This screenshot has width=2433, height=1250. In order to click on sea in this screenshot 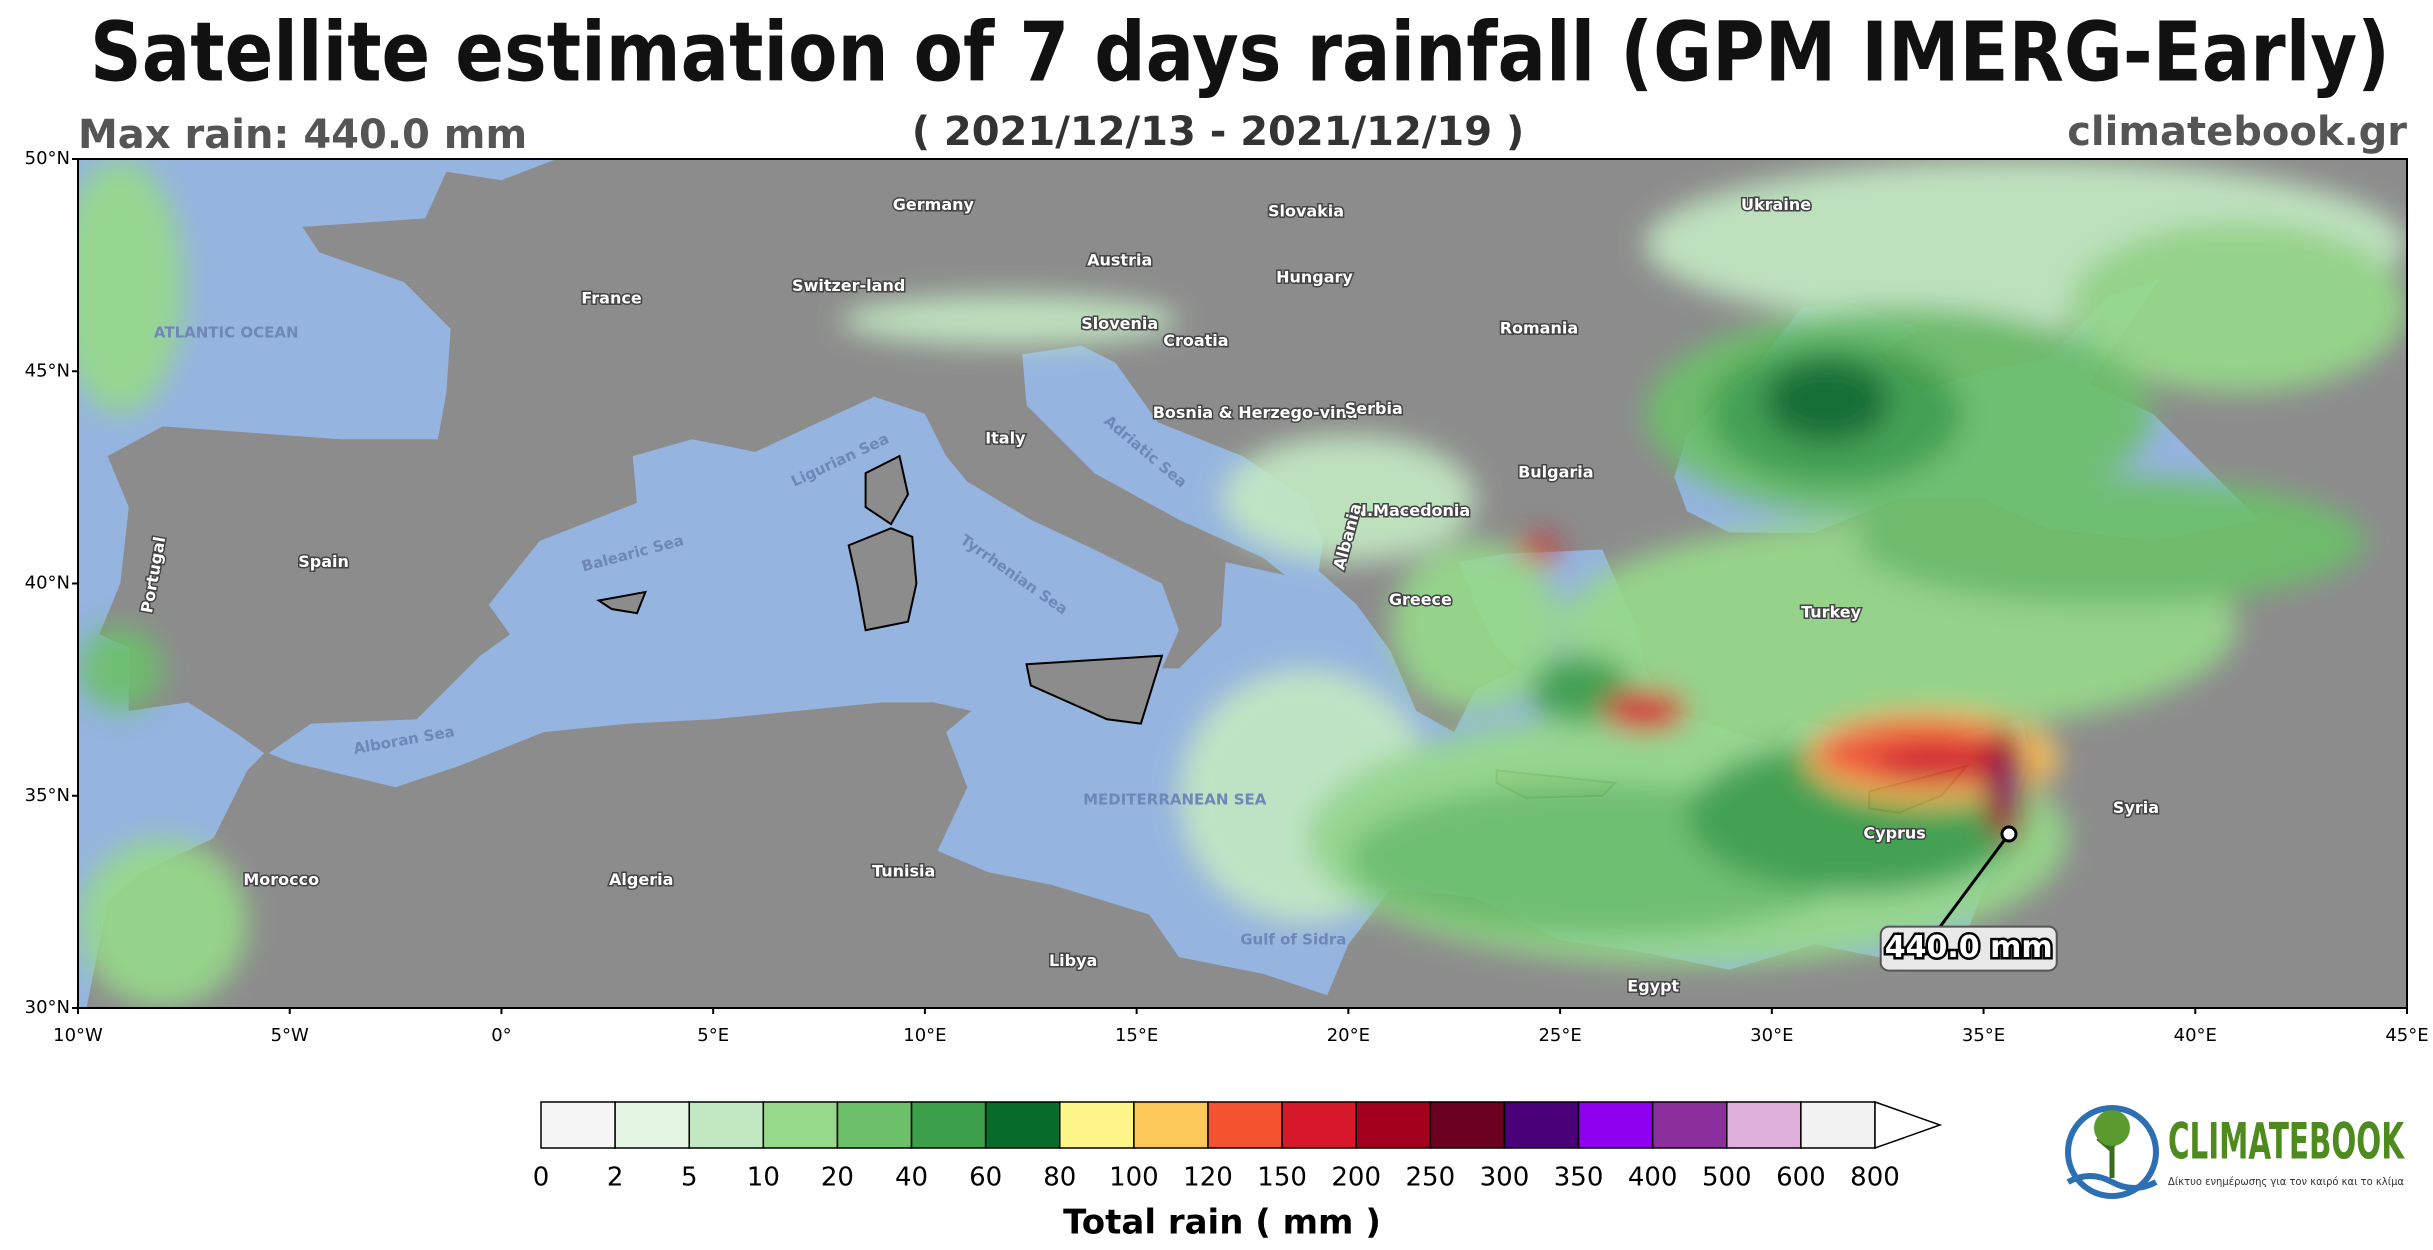, I will do `click(317, 583)`.